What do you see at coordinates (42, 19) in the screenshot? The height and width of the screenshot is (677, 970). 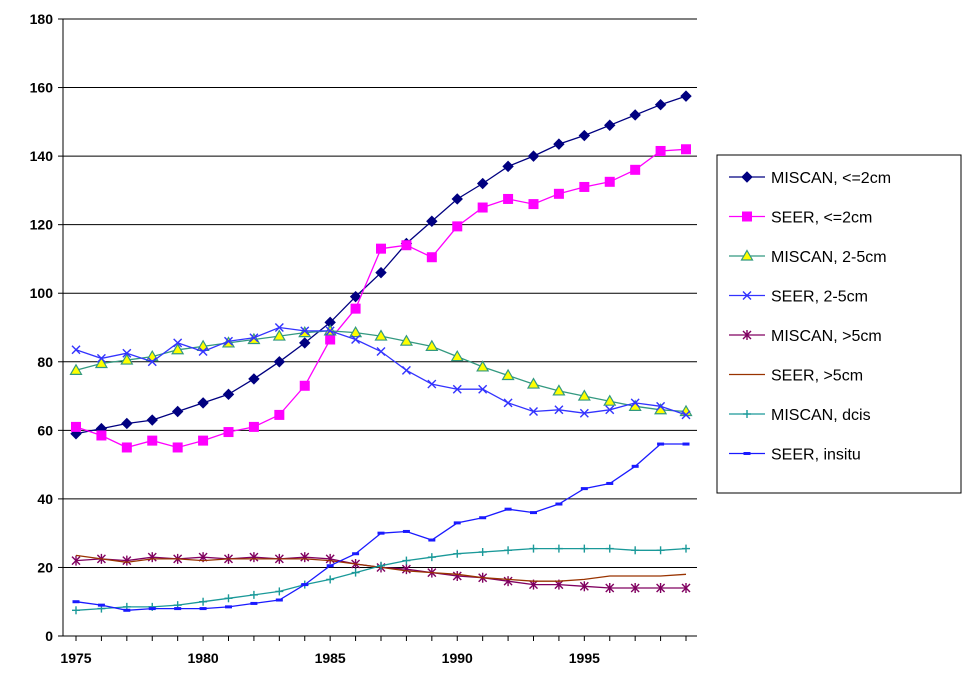 I see `y-tick-label: 180` at bounding box center [42, 19].